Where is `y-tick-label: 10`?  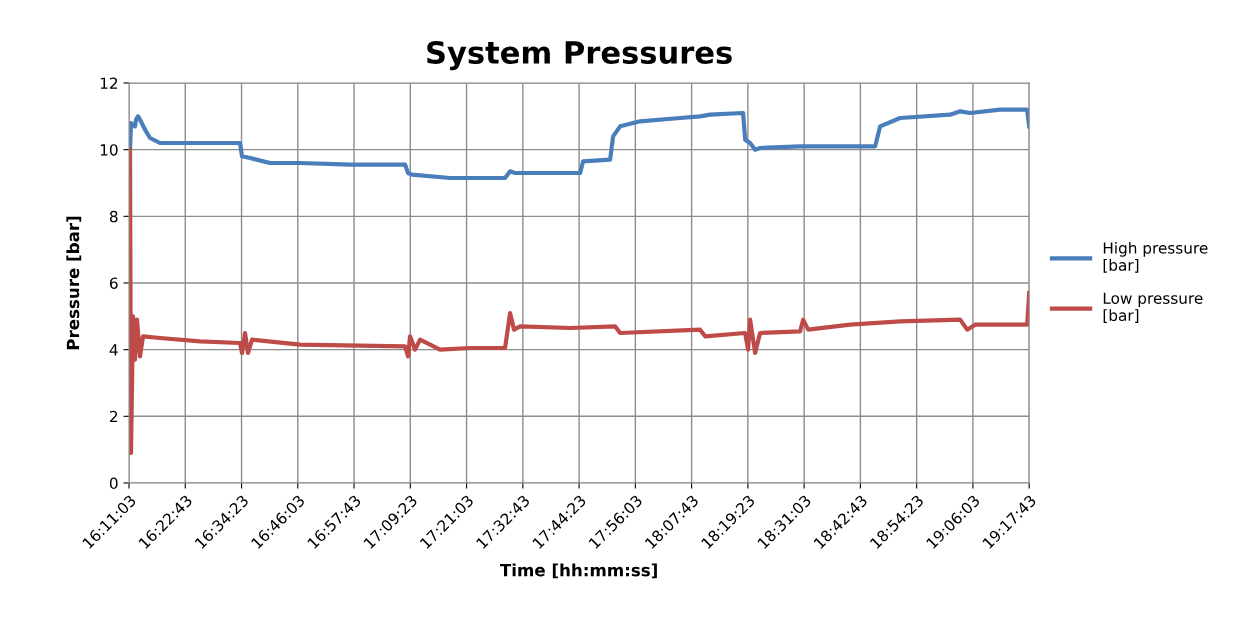
y-tick-label: 10 is located at coordinates (109, 150).